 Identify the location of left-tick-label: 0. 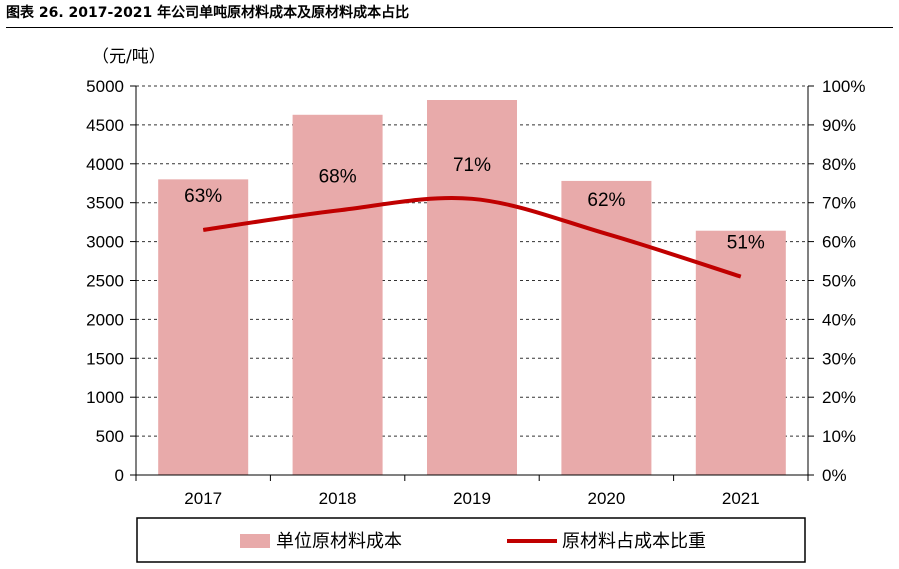
(119, 475).